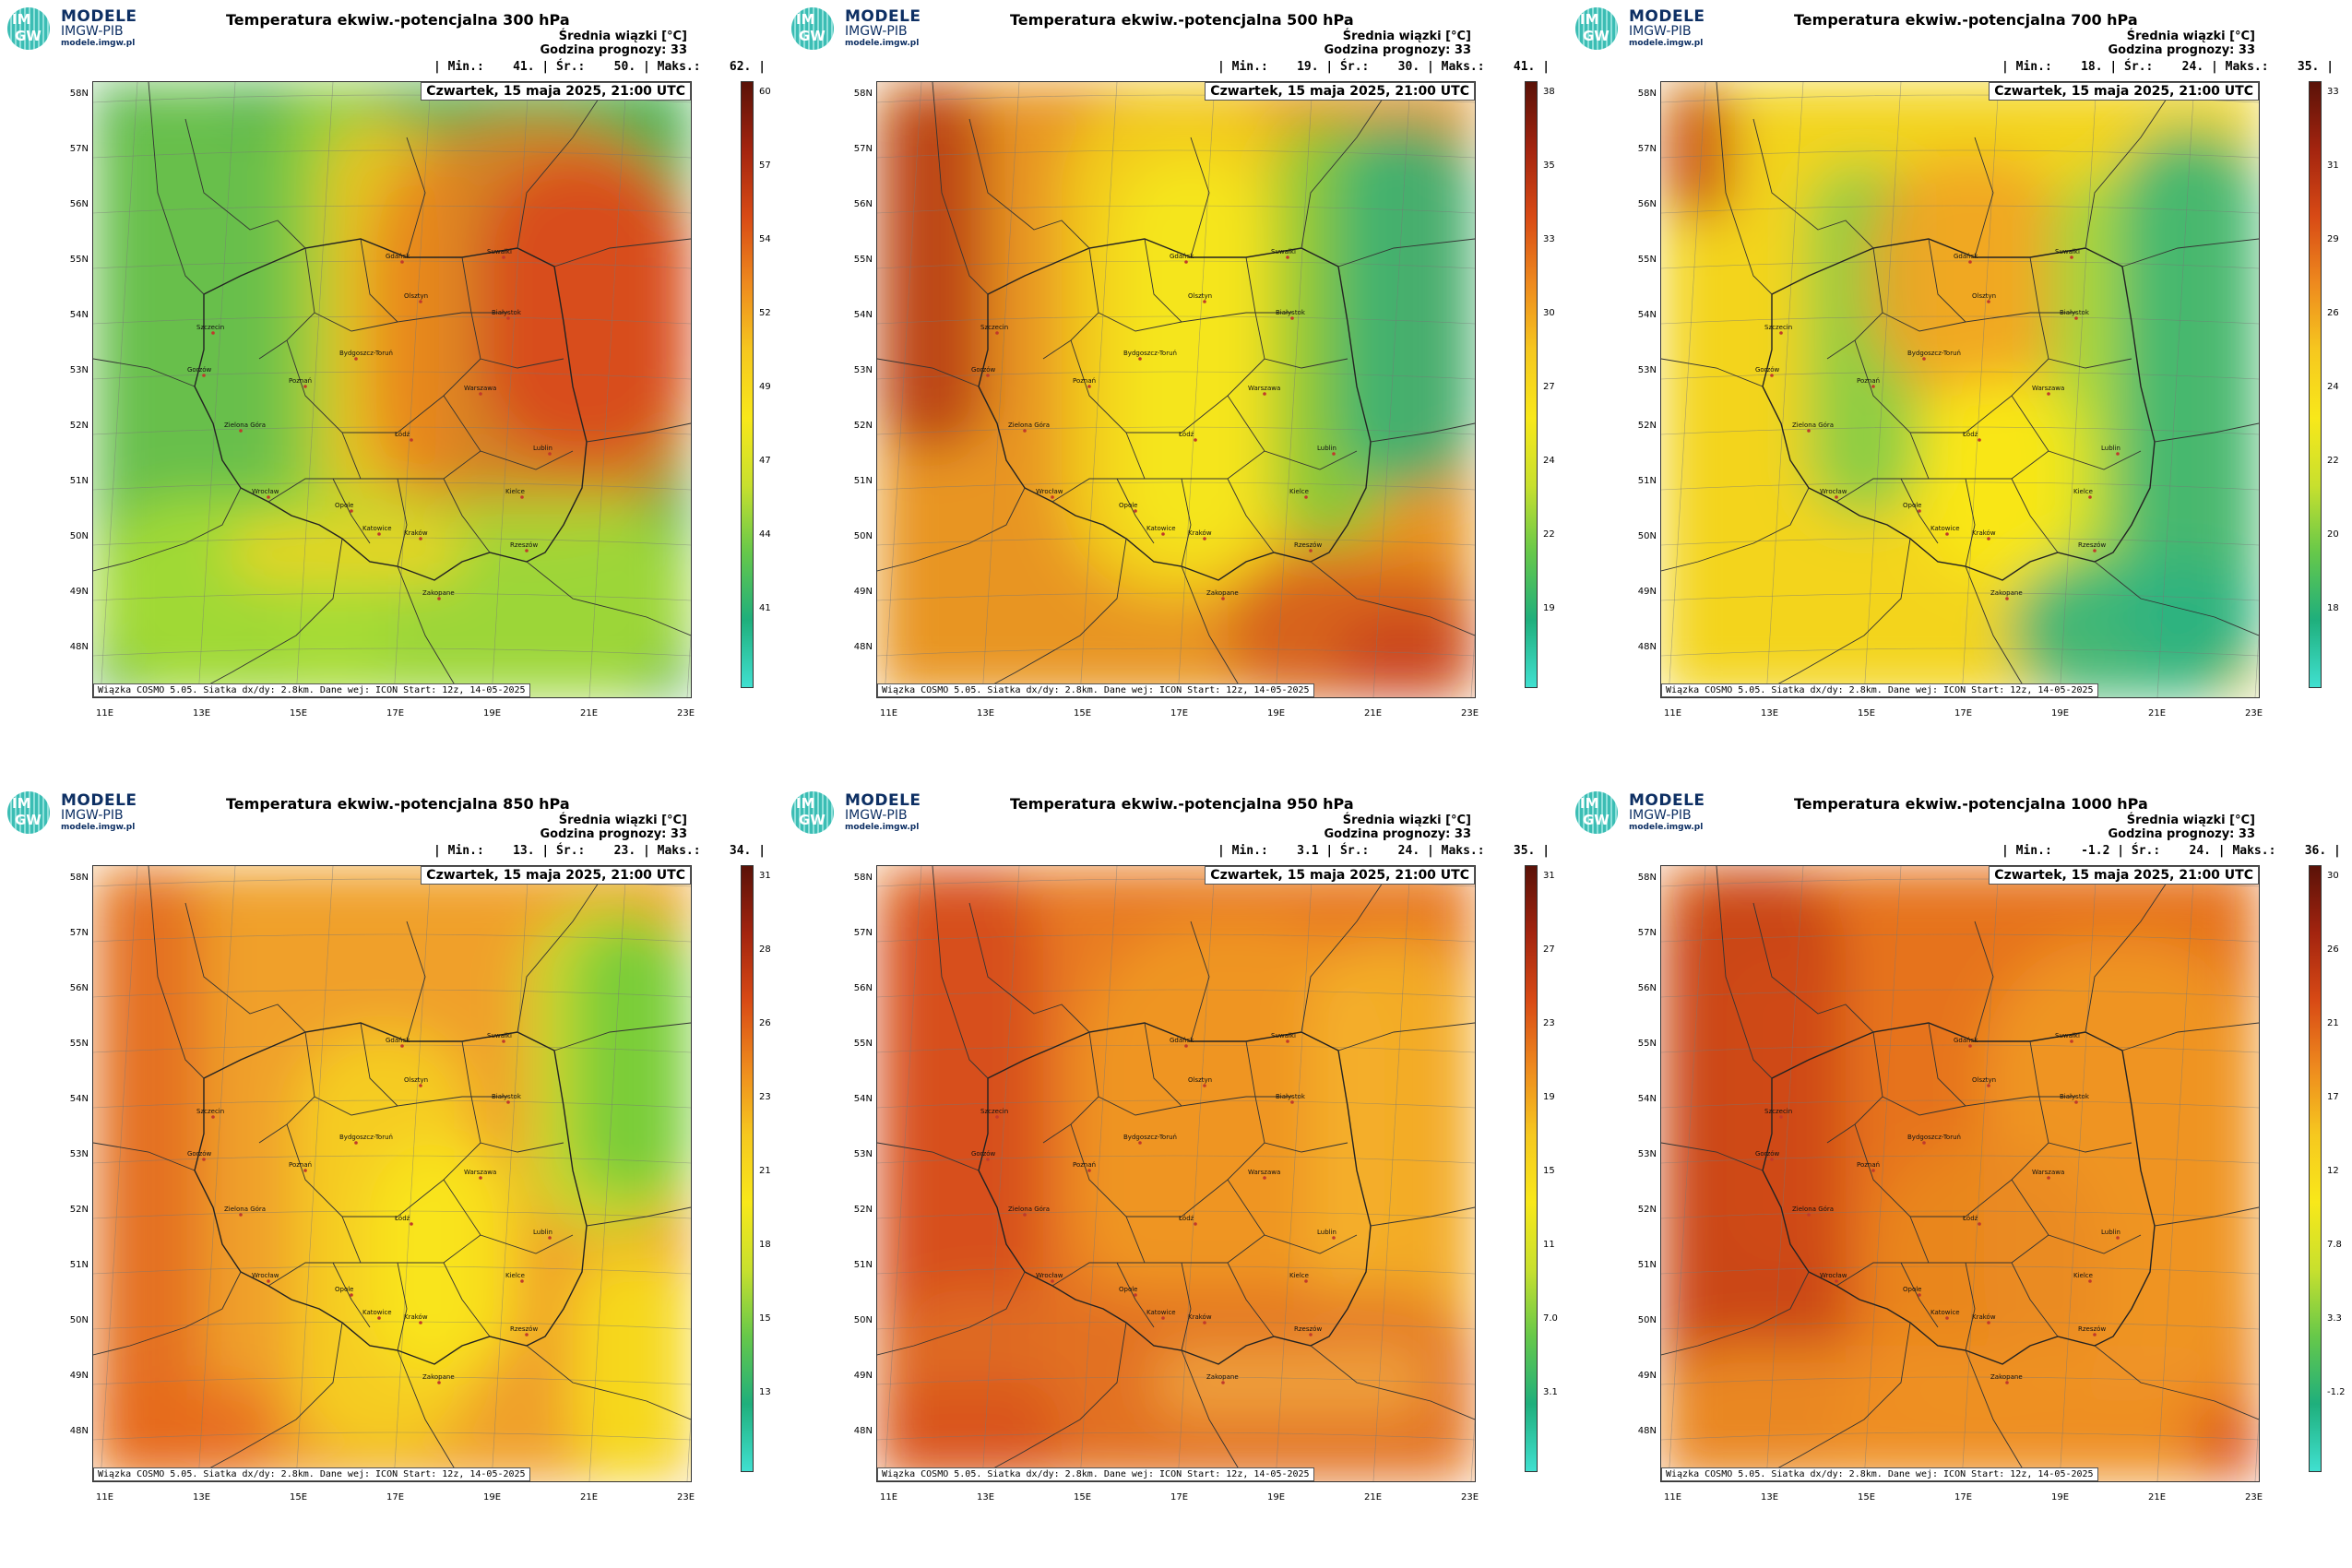 The height and width of the screenshot is (1568, 2352). What do you see at coordinates (1283, 1035) in the screenshot?
I see `city-label: Suwałki` at bounding box center [1283, 1035].